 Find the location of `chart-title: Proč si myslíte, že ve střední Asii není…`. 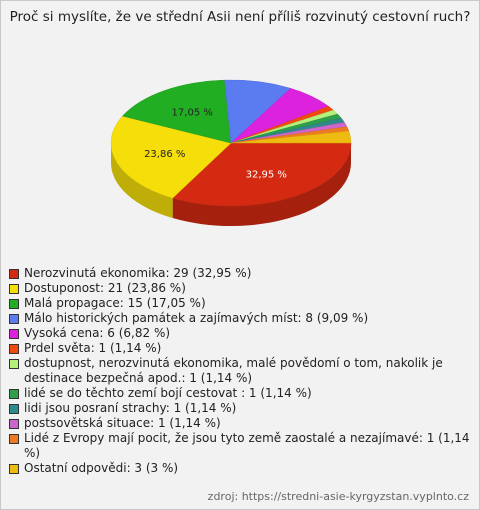

chart-title: Proč si myslíte, že ve střední Asii není… is located at coordinates (240, 17).